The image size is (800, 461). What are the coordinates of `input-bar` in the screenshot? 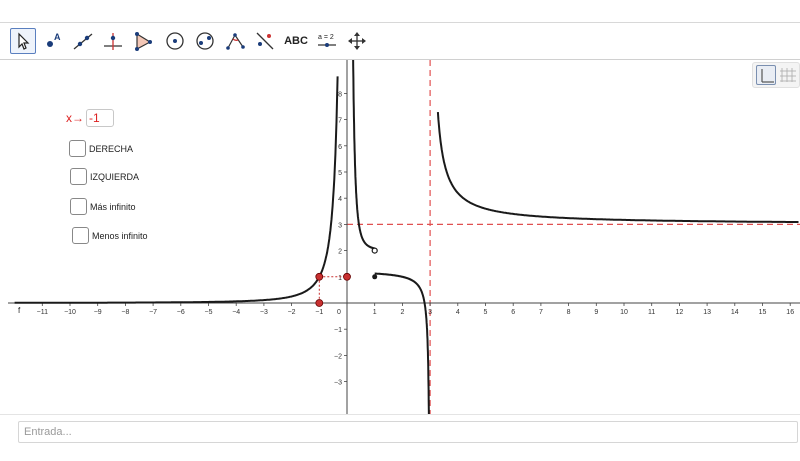 It's located at (400, 437).